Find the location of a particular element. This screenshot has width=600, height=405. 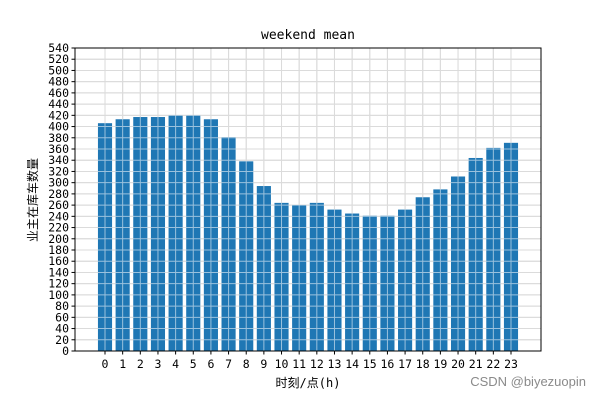

y-tick-label: 400 is located at coordinates (58, 127).